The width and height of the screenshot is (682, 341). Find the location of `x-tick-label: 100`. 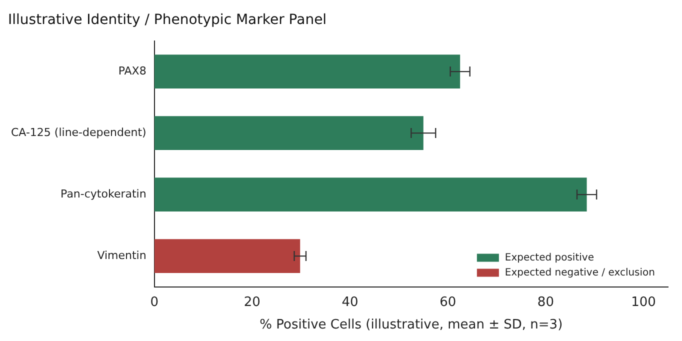

x-tick-label: 100 is located at coordinates (643, 302).